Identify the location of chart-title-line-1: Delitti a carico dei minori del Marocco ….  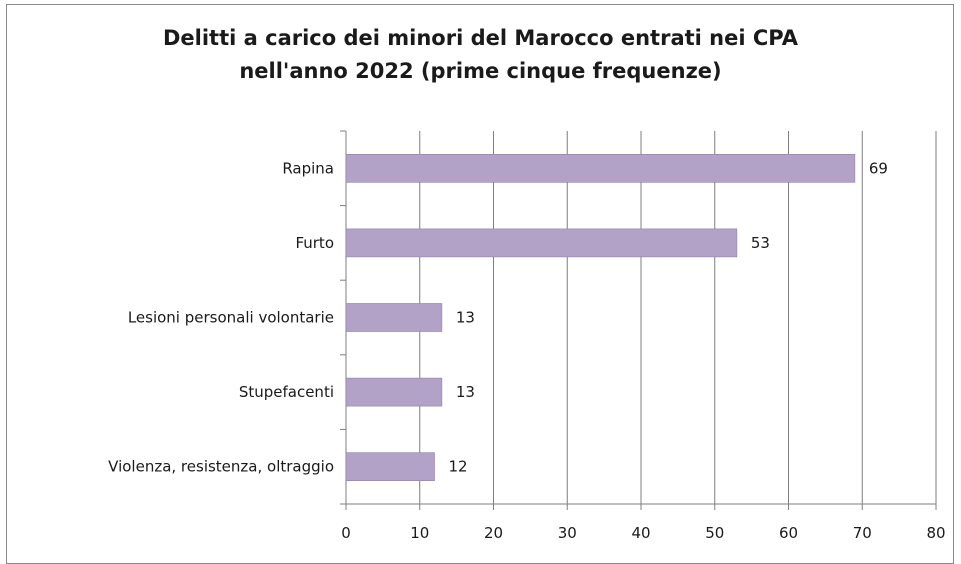
(480, 38).